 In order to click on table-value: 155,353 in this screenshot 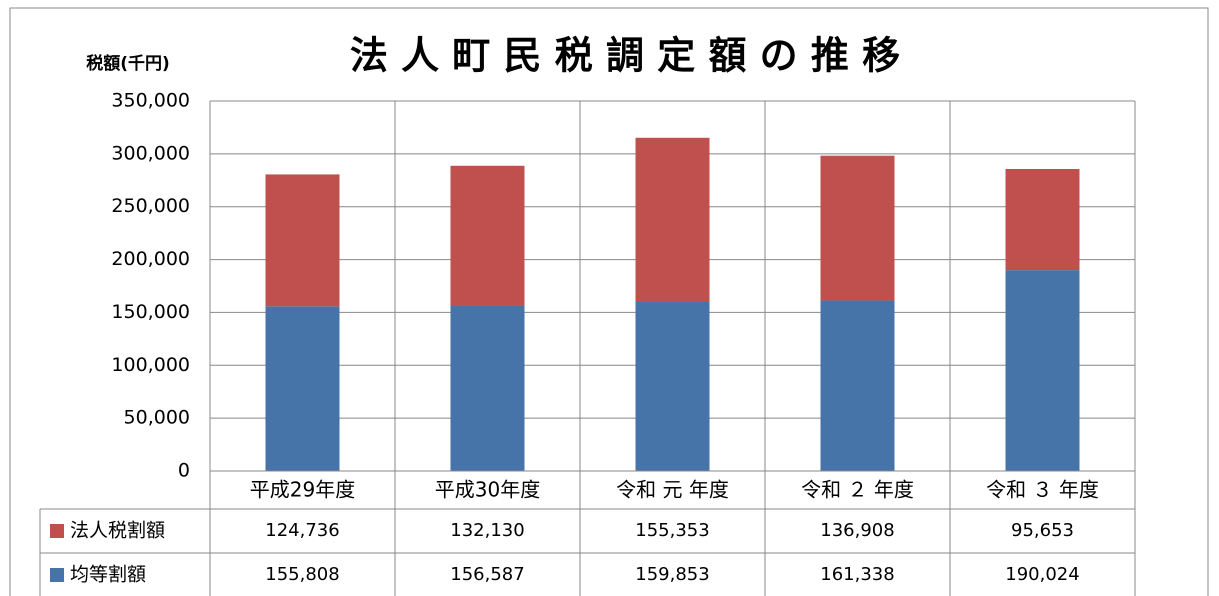, I will do `click(672, 530)`.